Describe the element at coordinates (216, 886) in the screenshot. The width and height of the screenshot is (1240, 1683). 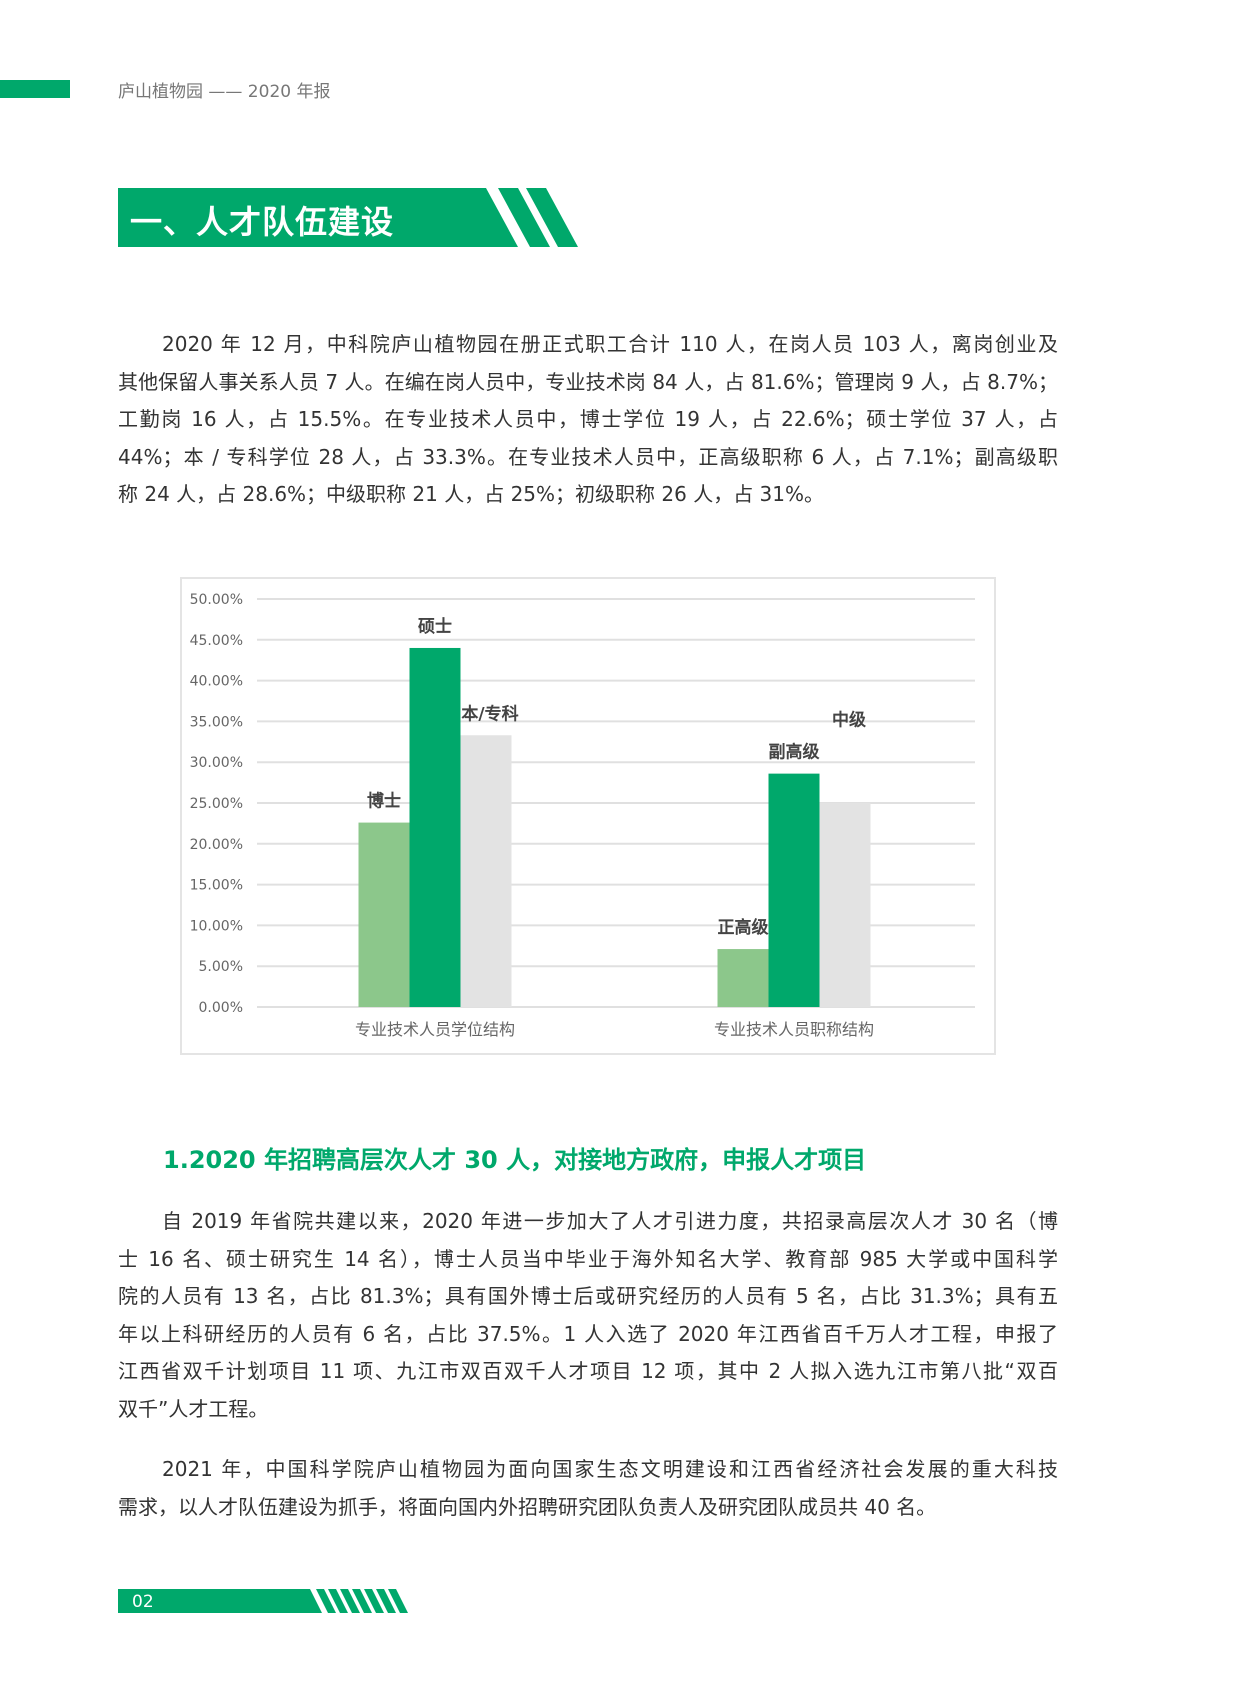
I see `y-tick-label: 15.00%` at that location.